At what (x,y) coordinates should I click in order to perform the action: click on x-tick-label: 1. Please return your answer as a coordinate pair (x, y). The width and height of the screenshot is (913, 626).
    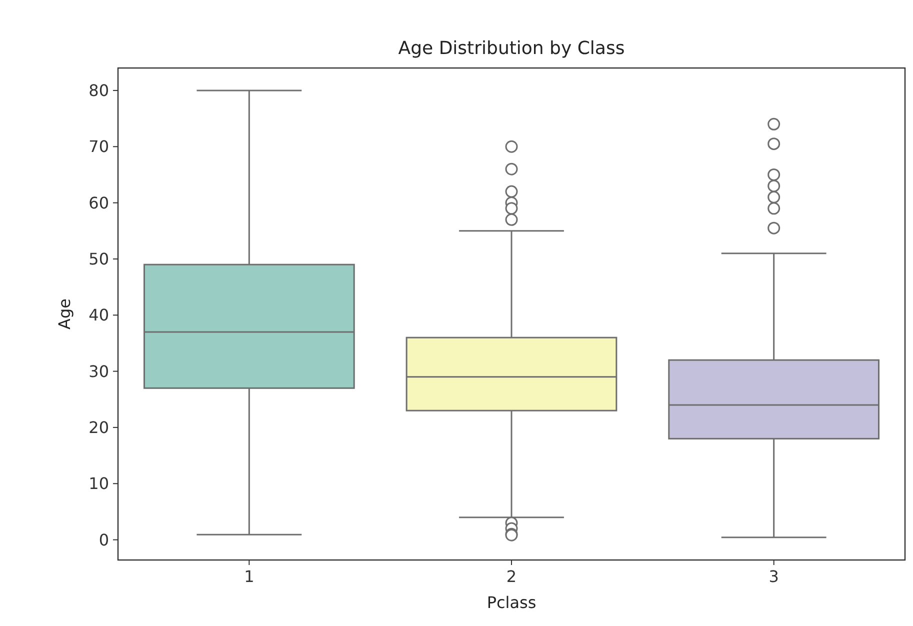
    Looking at the image, I should click on (249, 576).